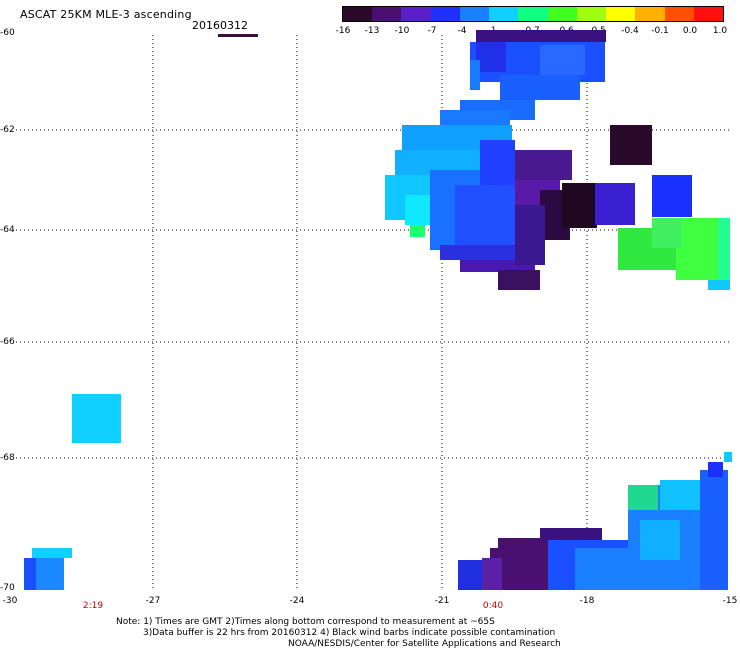  Describe the element at coordinates (106, 14) in the screenshot. I see `map-title: ASCAT 25KM MLE-3 ascending` at that location.